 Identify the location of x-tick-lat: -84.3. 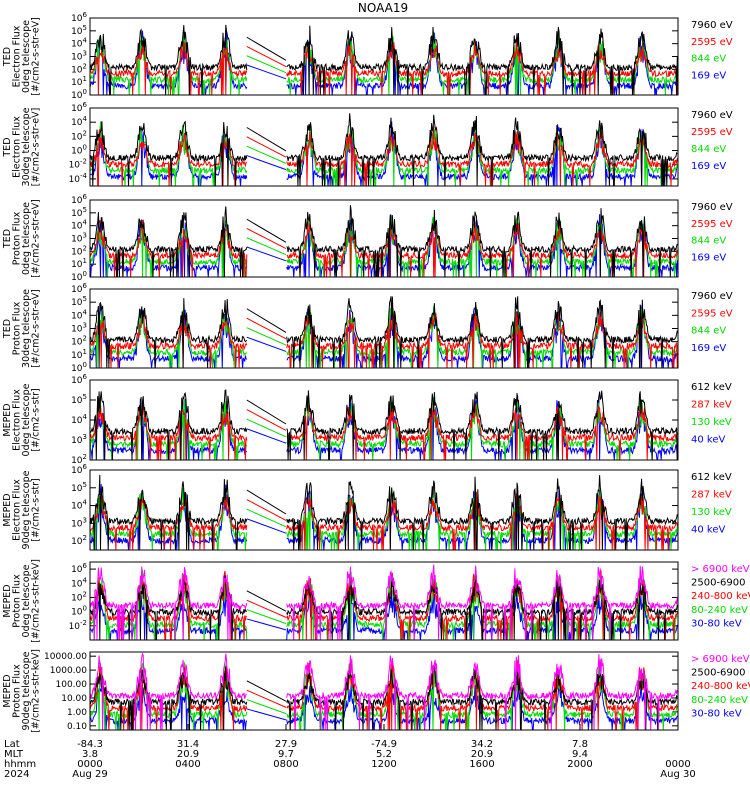
(90, 744).